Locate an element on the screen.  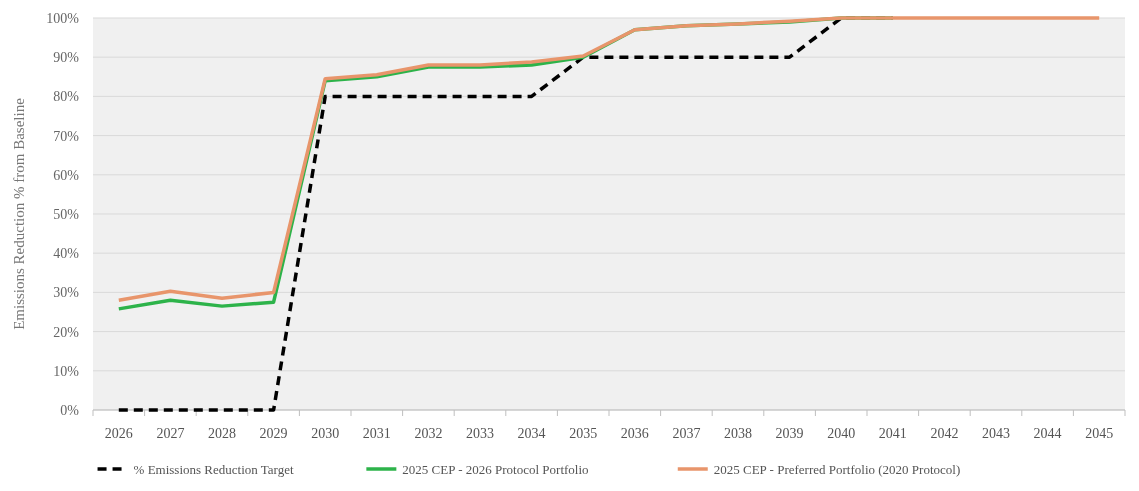
y-axis-title: Emissions Reduction % from Baseline is located at coordinates (19, 213).